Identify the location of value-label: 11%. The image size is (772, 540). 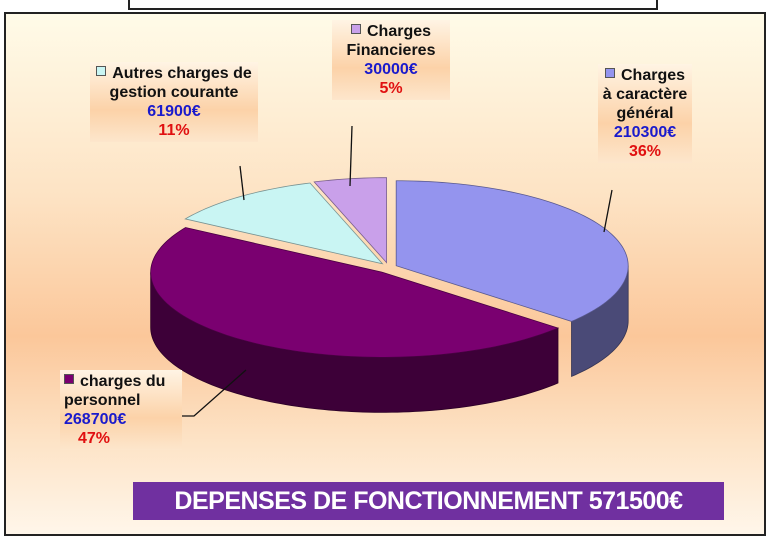
(174, 130).